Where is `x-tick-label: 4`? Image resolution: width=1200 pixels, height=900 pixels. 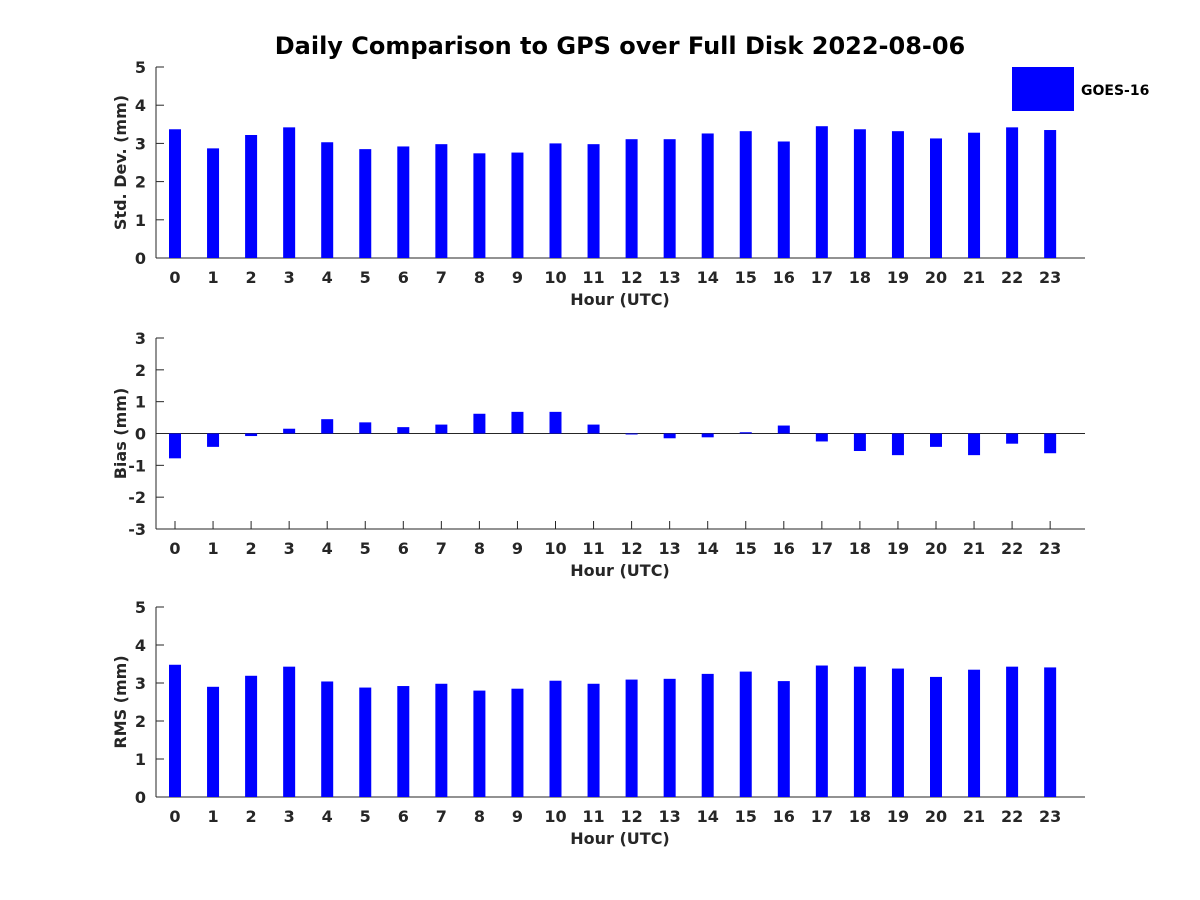 x-tick-label: 4 is located at coordinates (327, 277).